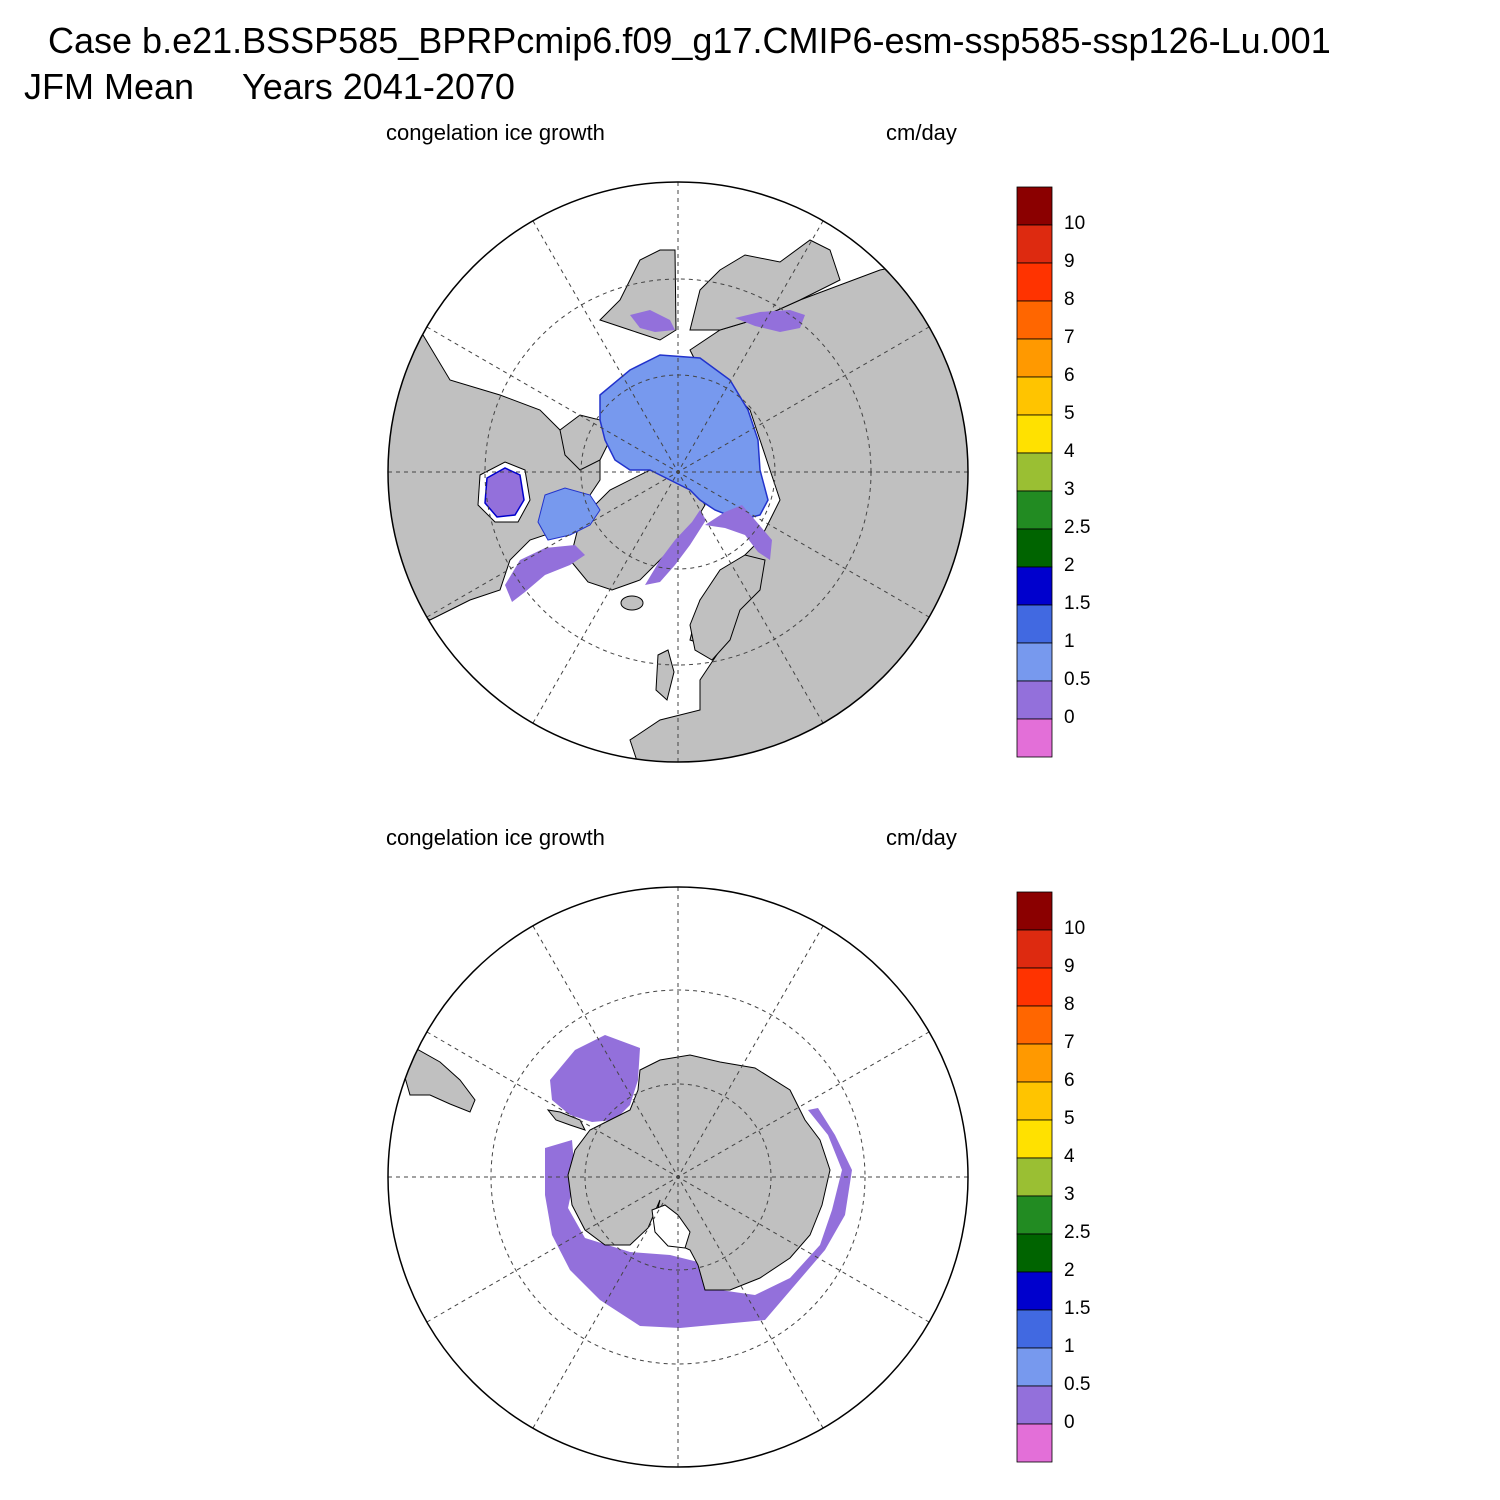 This screenshot has width=1500, height=1500. I want to click on bering-sea-ice, so click(652, 321).